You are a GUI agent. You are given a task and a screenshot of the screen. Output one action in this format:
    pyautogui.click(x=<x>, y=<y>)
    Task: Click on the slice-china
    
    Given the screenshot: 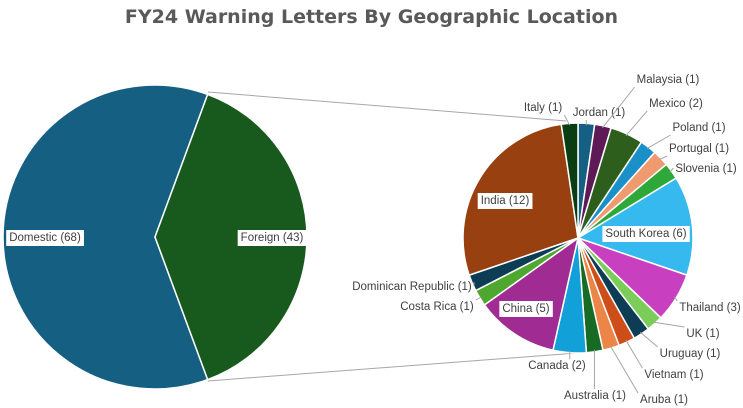 What is the action you would take?
    pyautogui.click(x=531, y=294)
    